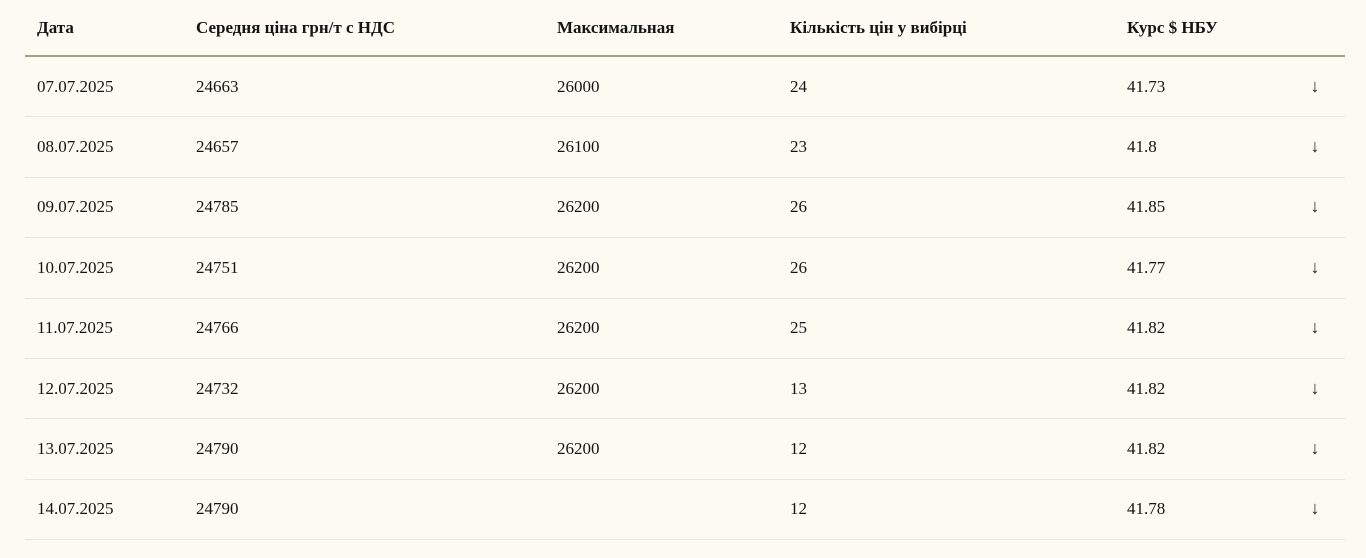  I want to click on date-cell: 12.07.2025, so click(75, 388).